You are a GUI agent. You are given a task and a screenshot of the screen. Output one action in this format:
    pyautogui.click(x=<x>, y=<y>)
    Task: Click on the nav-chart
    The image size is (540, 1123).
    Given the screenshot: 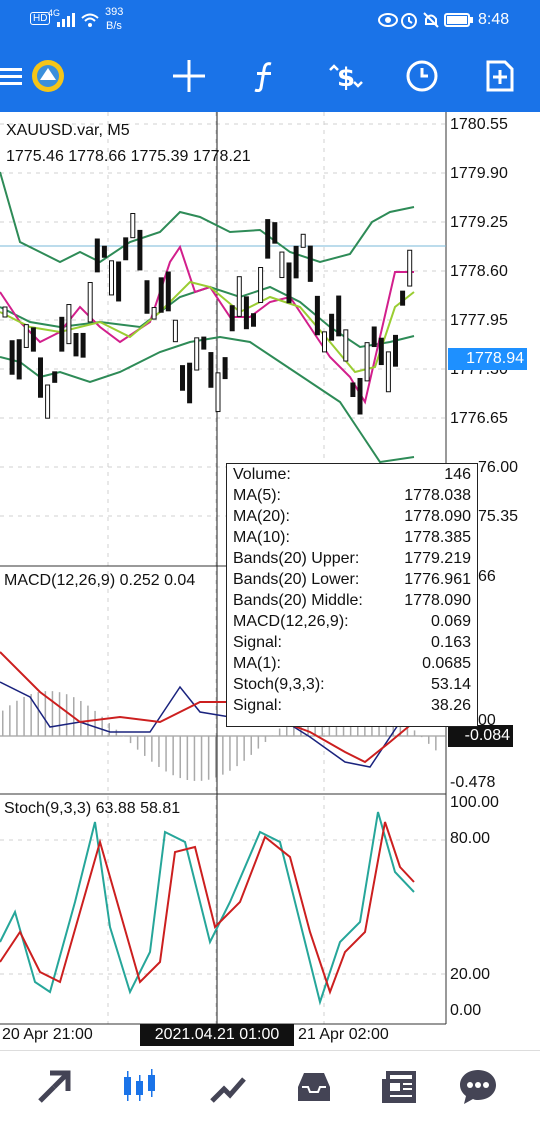 What is the action you would take?
    pyautogui.click(x=140, y=1087)
    